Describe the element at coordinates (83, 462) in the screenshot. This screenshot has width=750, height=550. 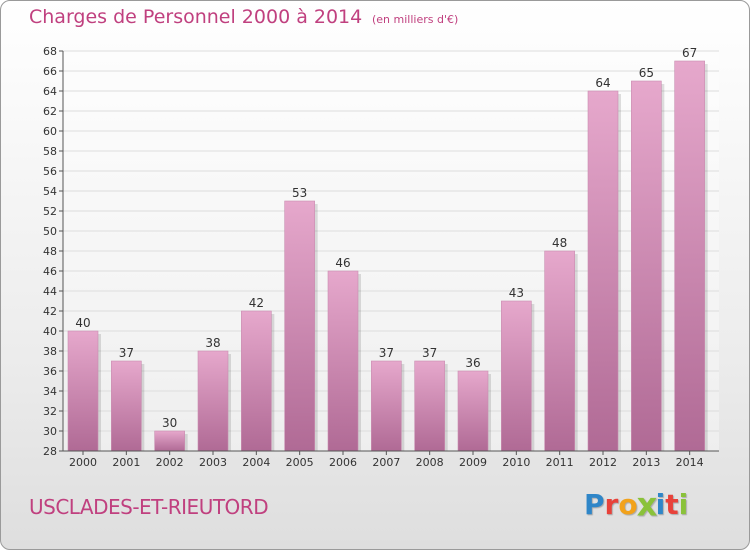
I see `x-tick-label: 2000` at that location.